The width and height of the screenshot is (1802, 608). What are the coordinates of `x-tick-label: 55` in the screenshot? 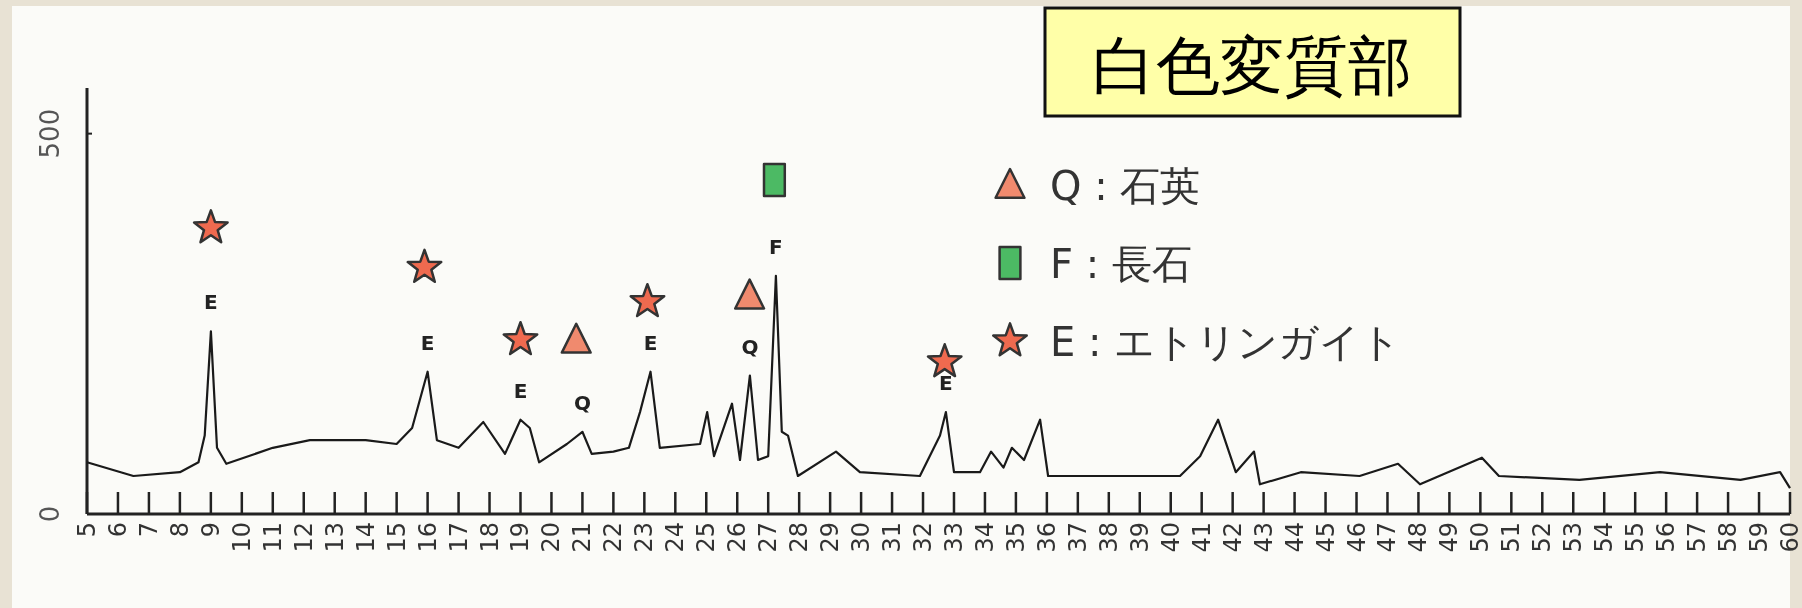 It's located at (1635, 537).